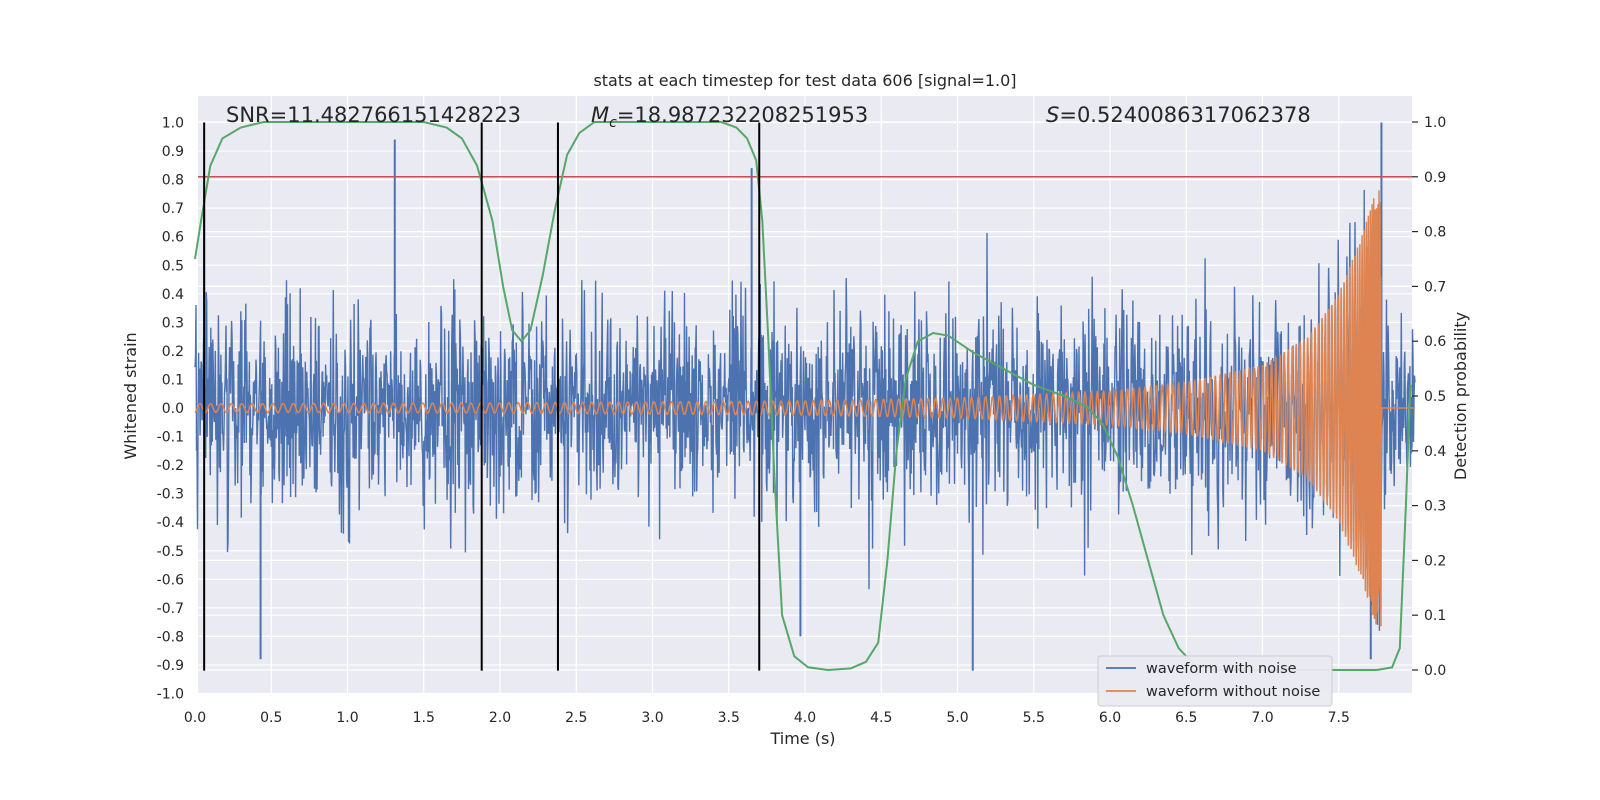  Describe the element at coordinates (1435, 123) in the screenshot. I see `y-right-tick-label-1.0: 1.0` at that location.